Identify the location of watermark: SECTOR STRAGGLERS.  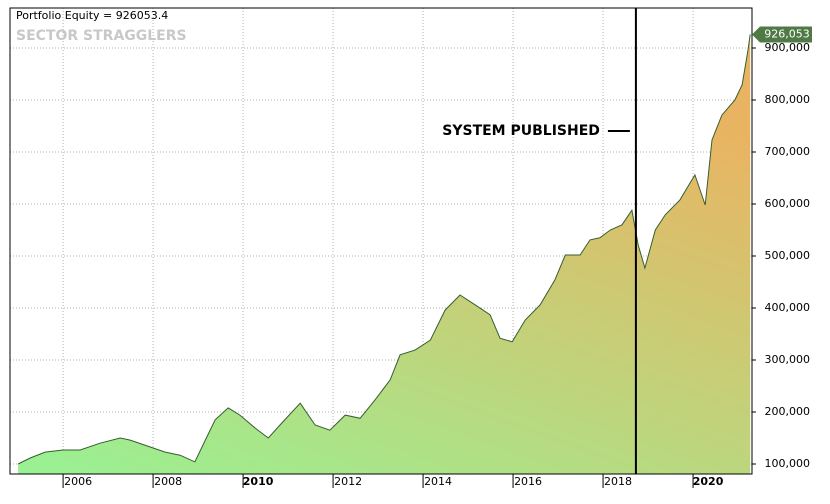
(101, 36).